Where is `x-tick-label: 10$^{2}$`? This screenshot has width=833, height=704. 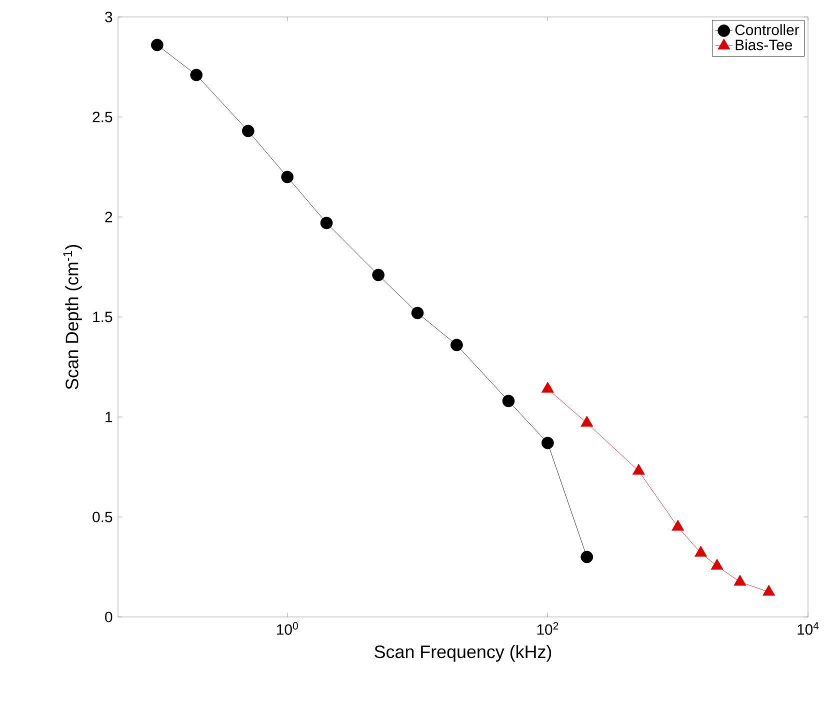
x-tick-label: 10$^{2}$ is located at coordinates (547, 628).